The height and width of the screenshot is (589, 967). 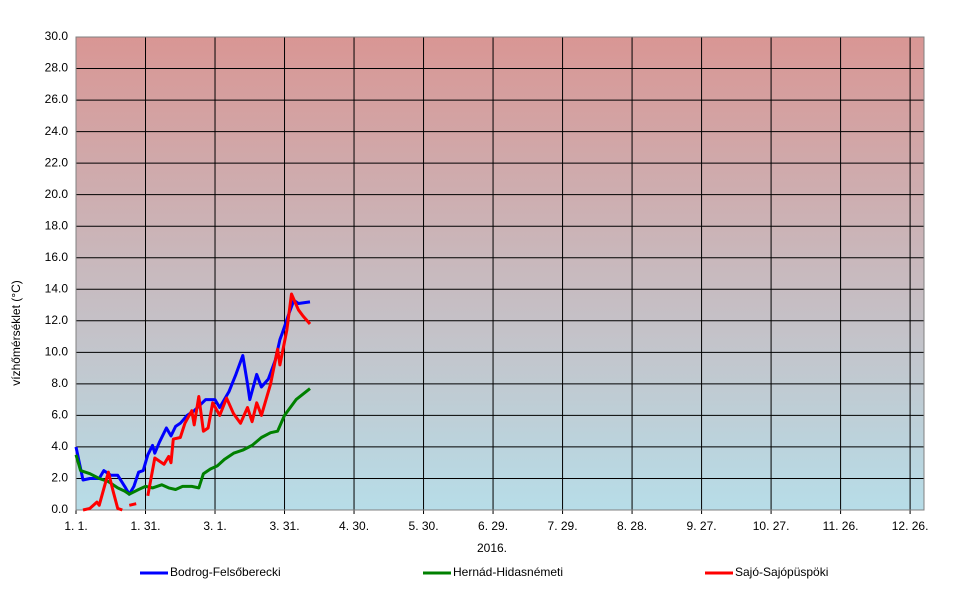 What do you see at coordinates (16, 333) in the screenshot?
I see `y-axis-label: vízhőmérséklet (°C)` at bounding box center [16, 333].